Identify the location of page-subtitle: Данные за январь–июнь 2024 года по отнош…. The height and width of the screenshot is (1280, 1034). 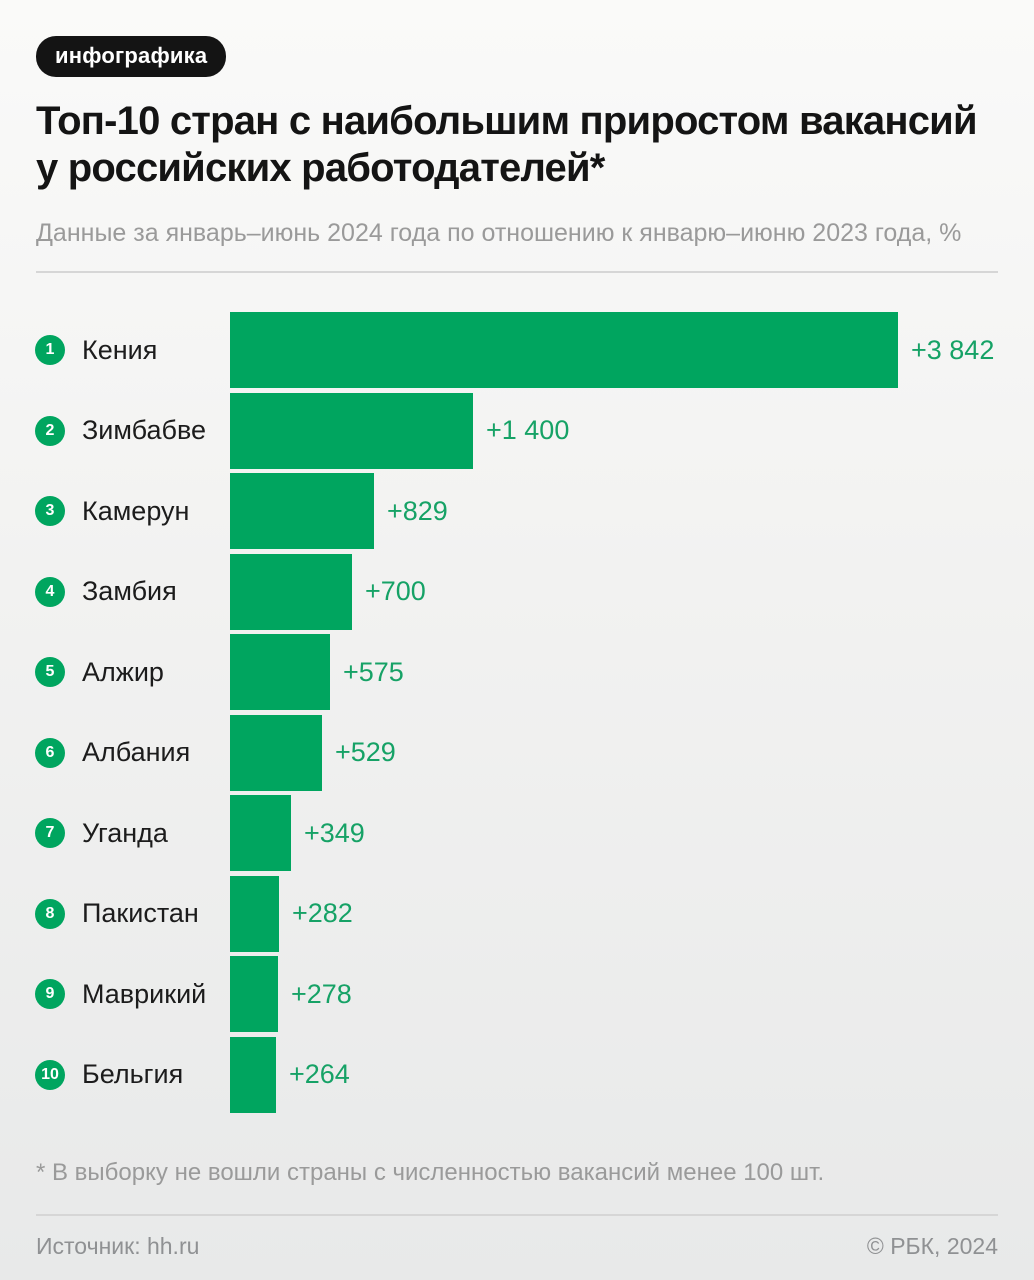
(499, 232).